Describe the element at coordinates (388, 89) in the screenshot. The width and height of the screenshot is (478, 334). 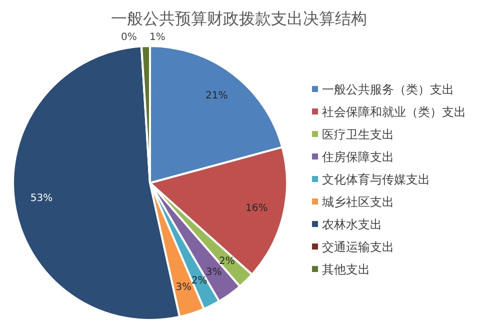
I see `legend-label: 一般公共服务（类）支出` at that location.